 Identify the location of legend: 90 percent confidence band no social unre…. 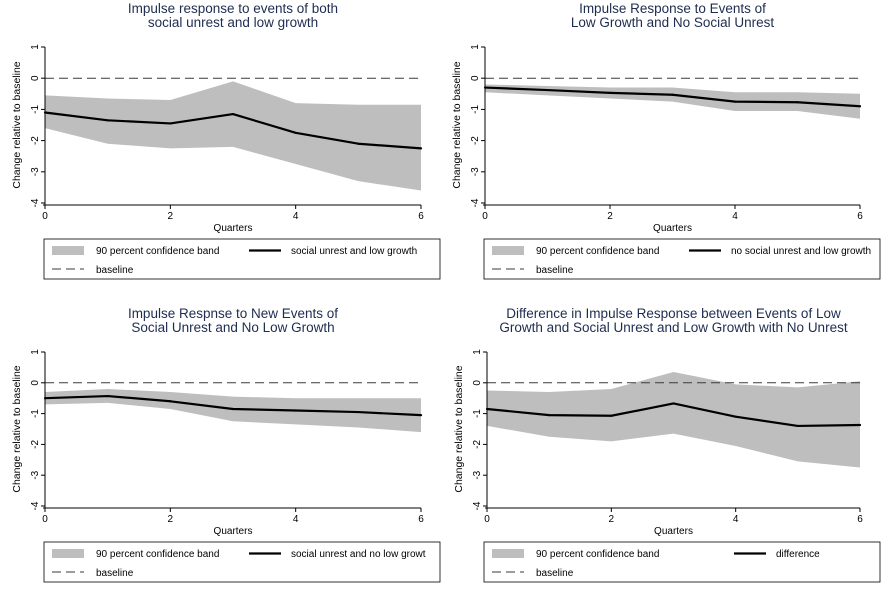
(682, 259).